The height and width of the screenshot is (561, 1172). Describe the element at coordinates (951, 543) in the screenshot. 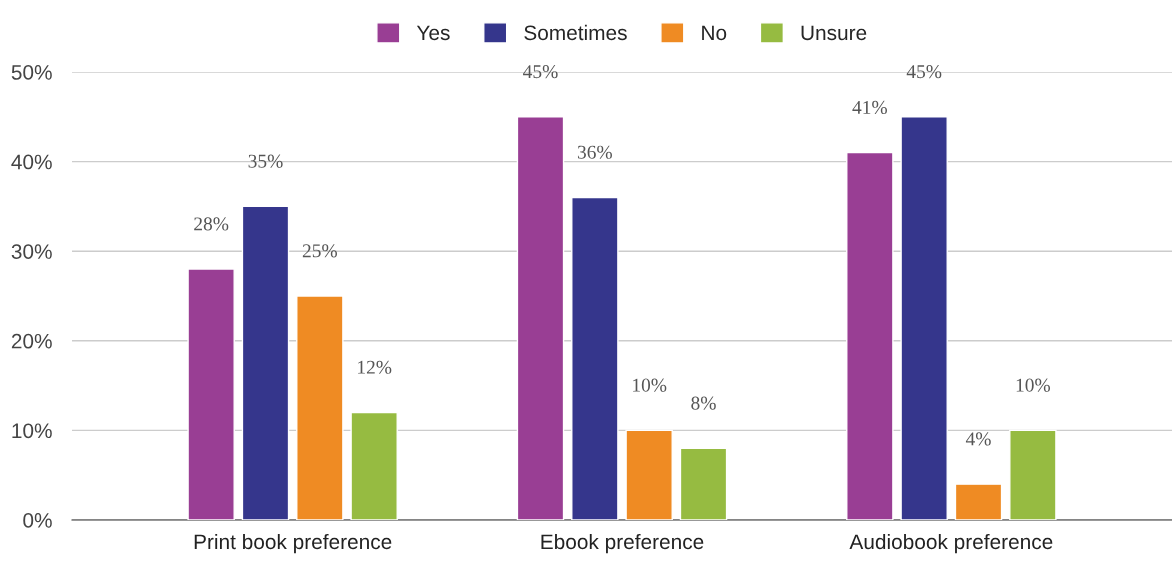

I see `x-tick-label: Audiobook preference` at that location.